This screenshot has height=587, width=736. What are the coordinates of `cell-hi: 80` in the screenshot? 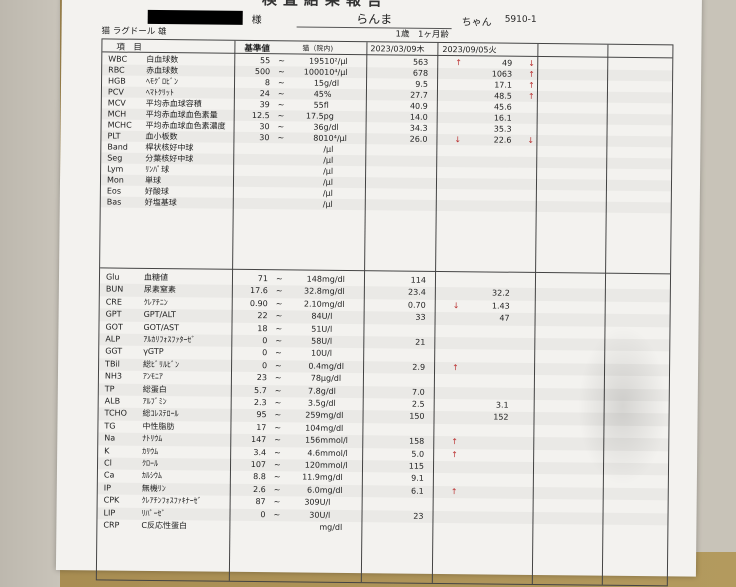 It's located at (310, 137).